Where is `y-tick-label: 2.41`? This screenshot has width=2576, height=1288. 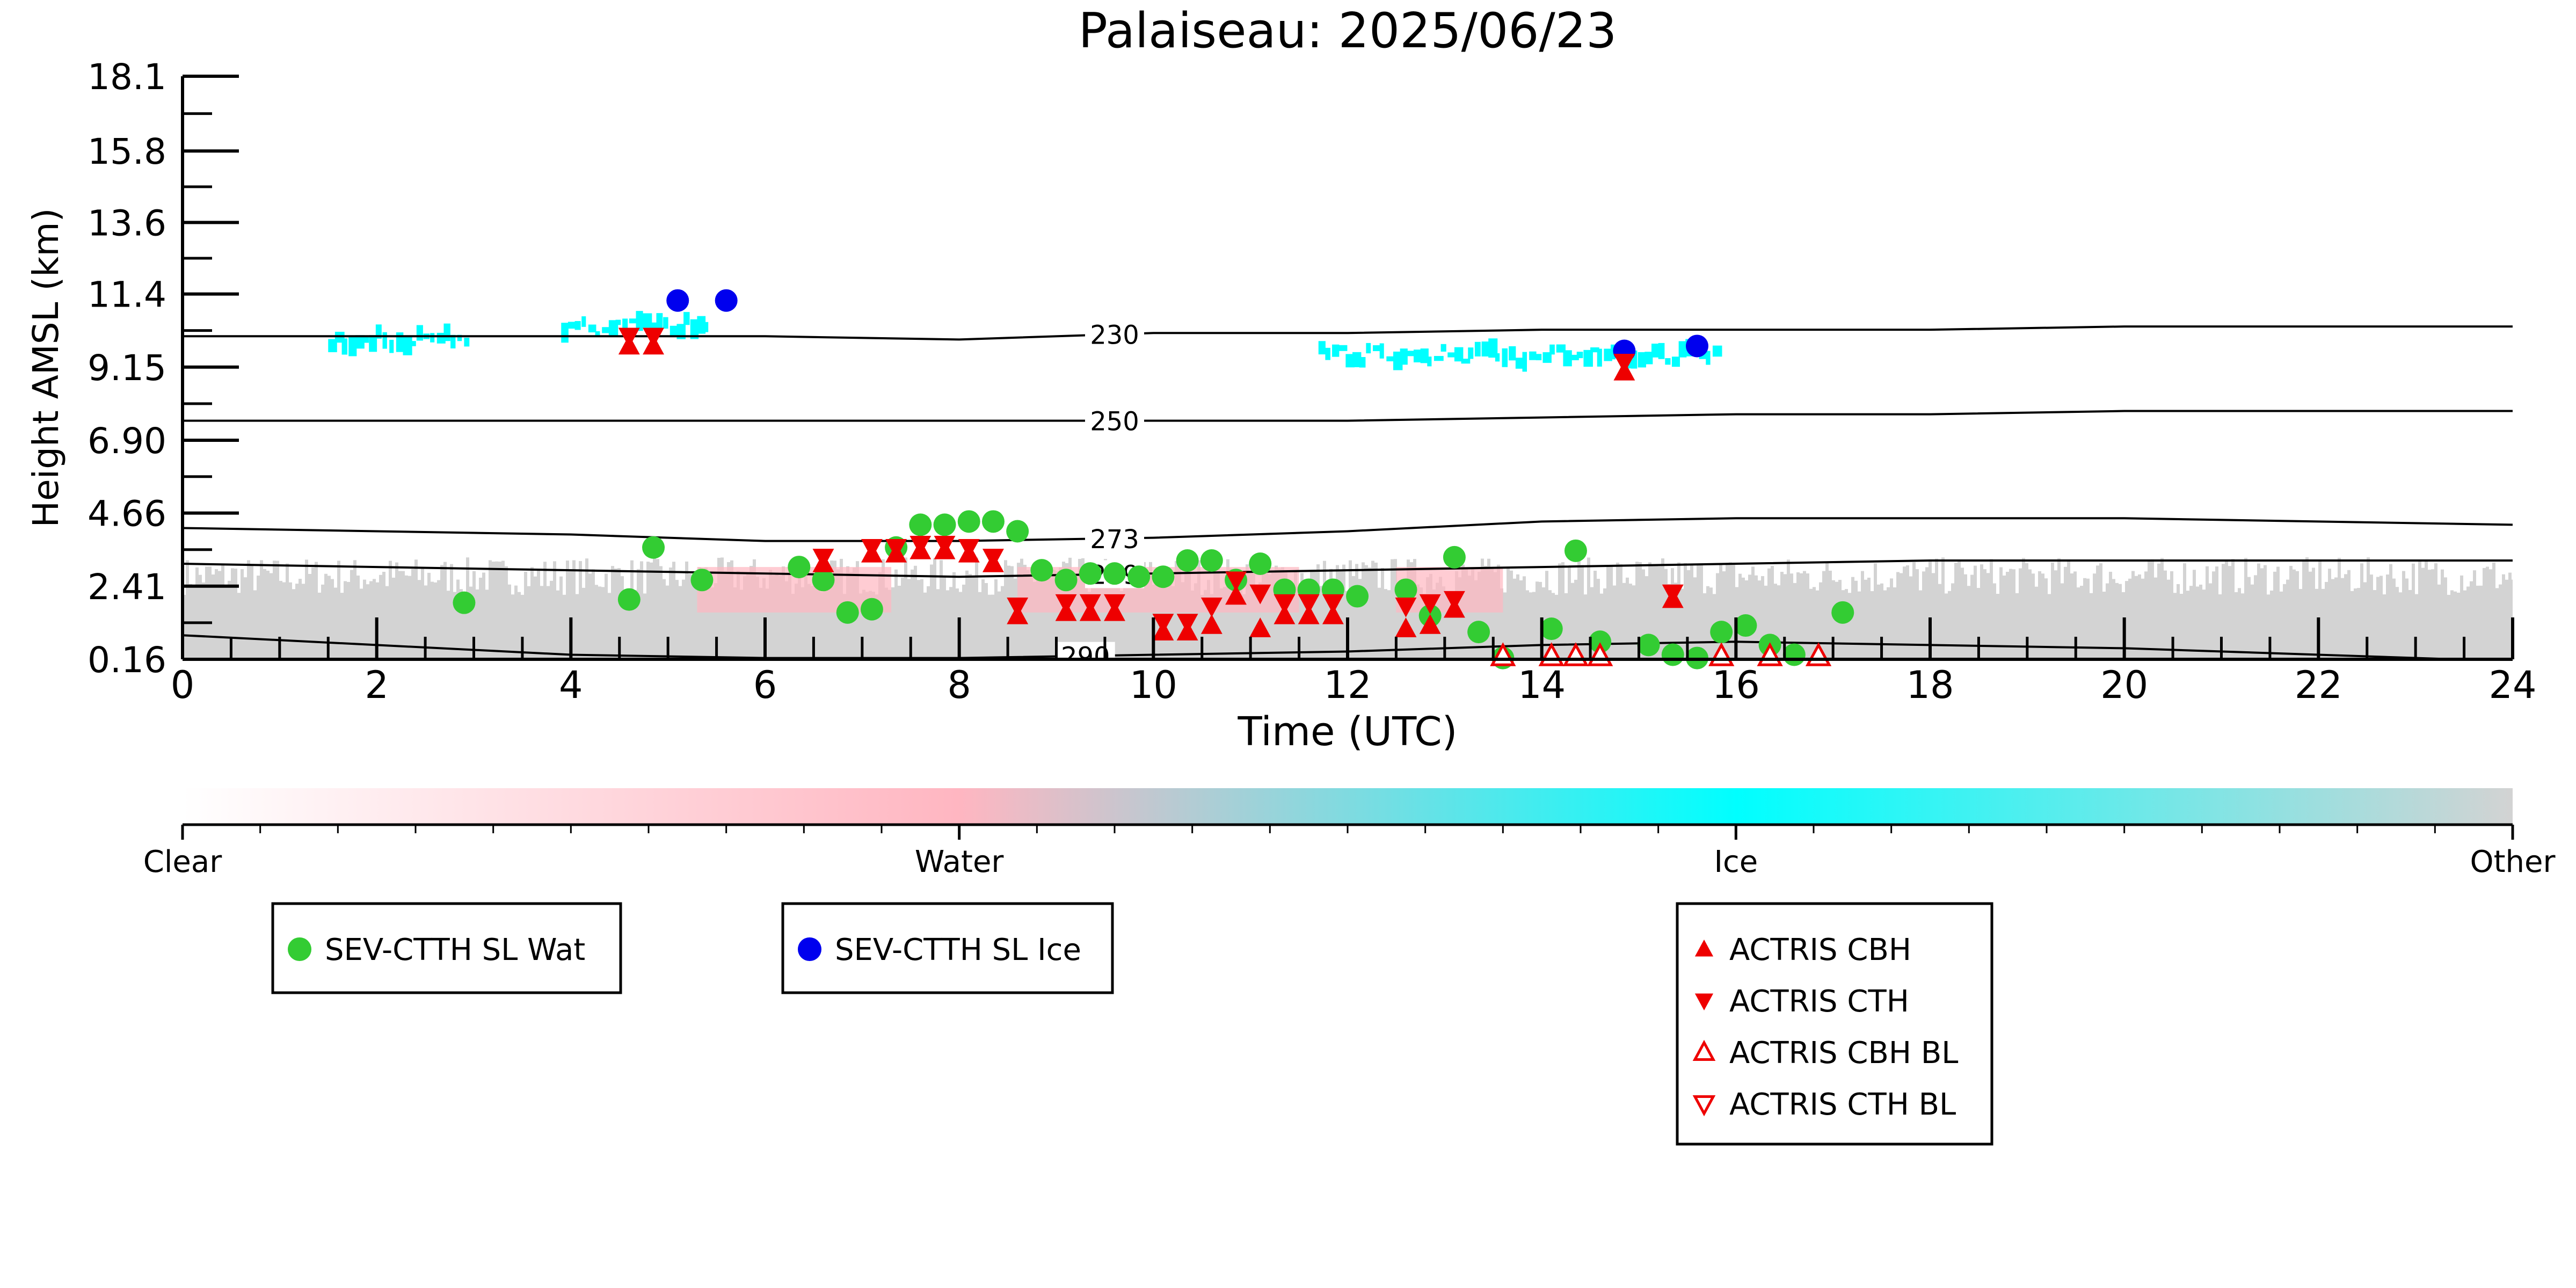
y-tick-label: 2.41 is located at coordinates (127, 587).